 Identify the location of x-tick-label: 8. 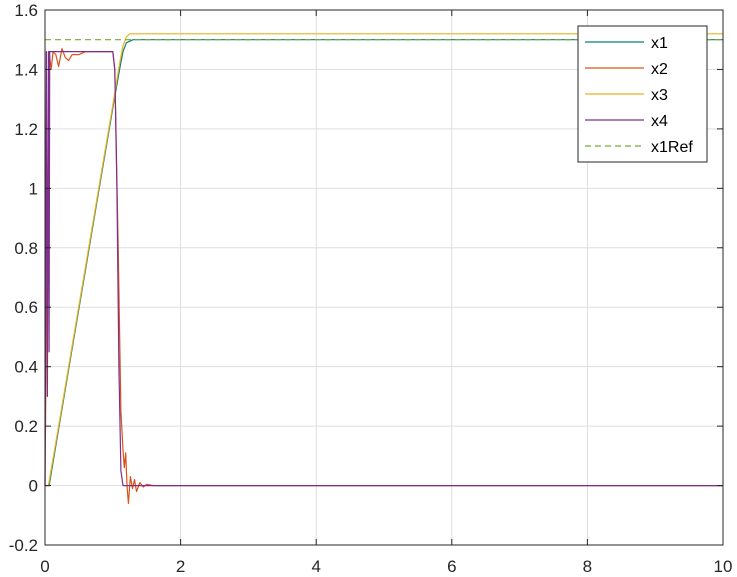
(587, 566).